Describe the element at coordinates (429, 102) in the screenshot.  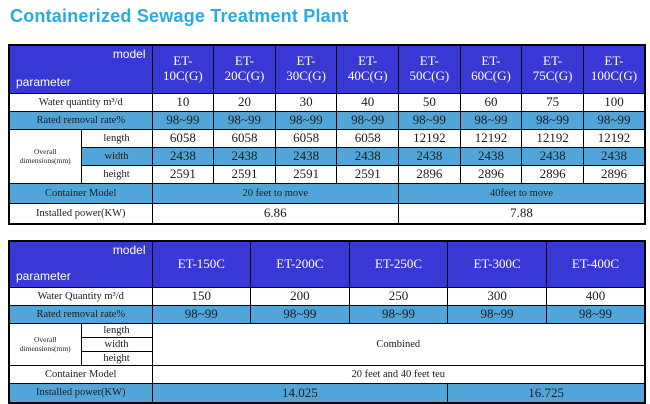
I see `value-cell: 50` at that location.